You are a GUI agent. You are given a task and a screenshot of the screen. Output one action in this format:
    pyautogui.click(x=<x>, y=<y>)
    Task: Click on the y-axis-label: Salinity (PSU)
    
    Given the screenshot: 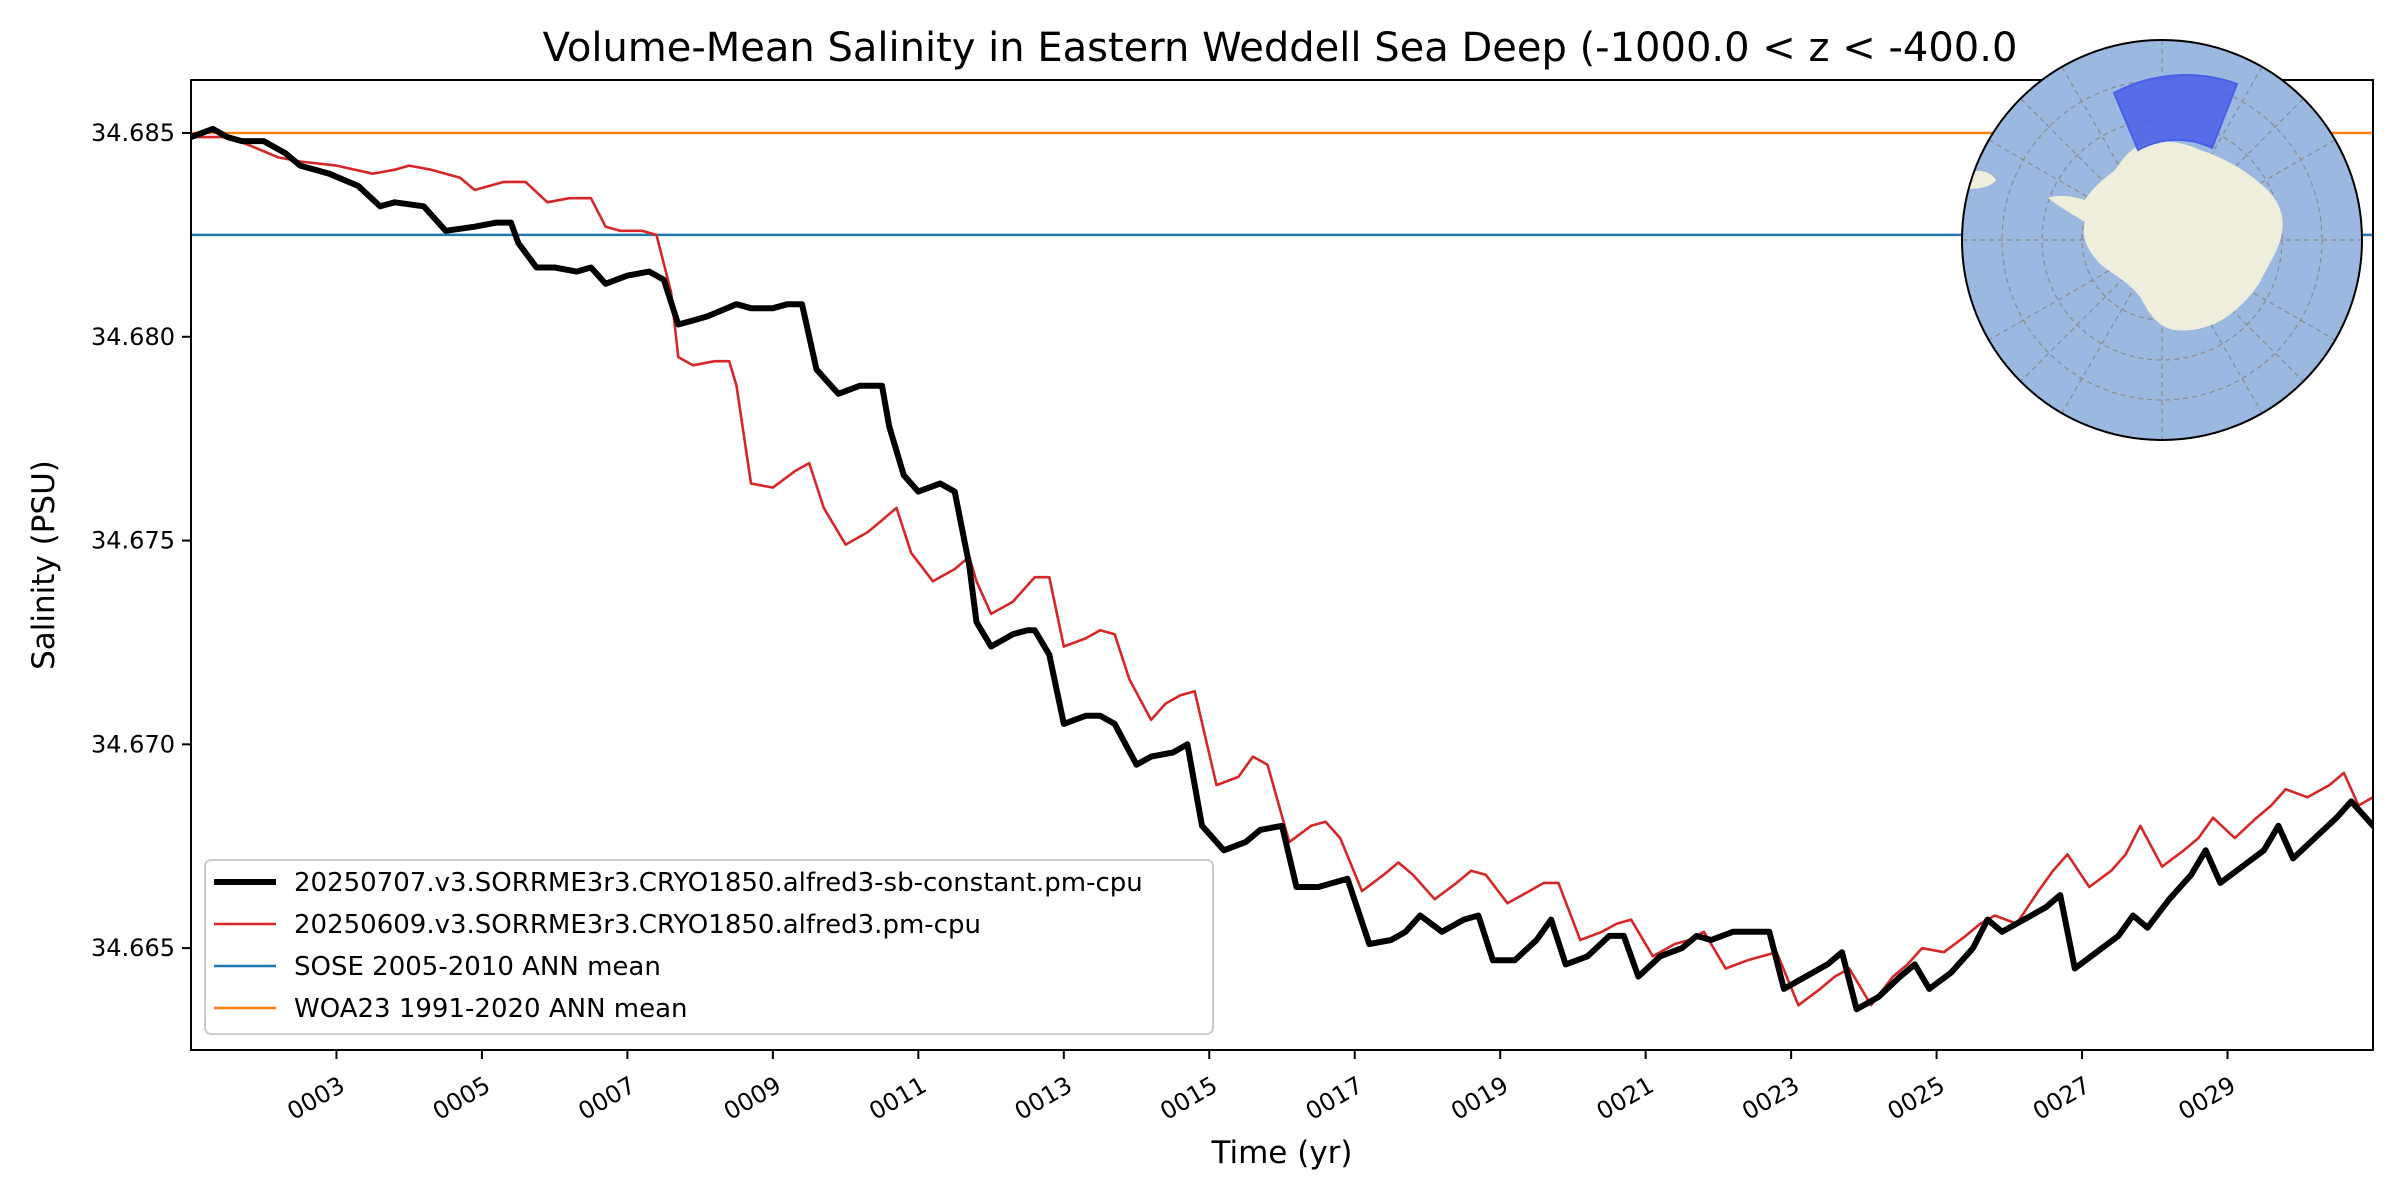 What is the action you would take?
    pyautogui.click(x=44, y=565)
    